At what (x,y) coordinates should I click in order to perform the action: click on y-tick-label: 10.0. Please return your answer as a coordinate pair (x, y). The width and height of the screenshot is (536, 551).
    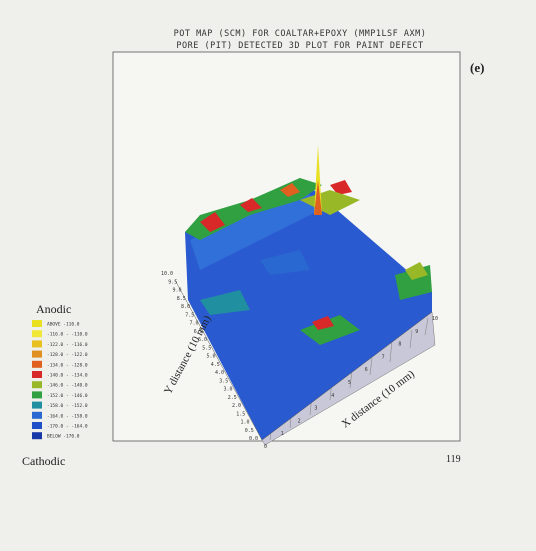
    Looking at the image, I should click on (167, 274).